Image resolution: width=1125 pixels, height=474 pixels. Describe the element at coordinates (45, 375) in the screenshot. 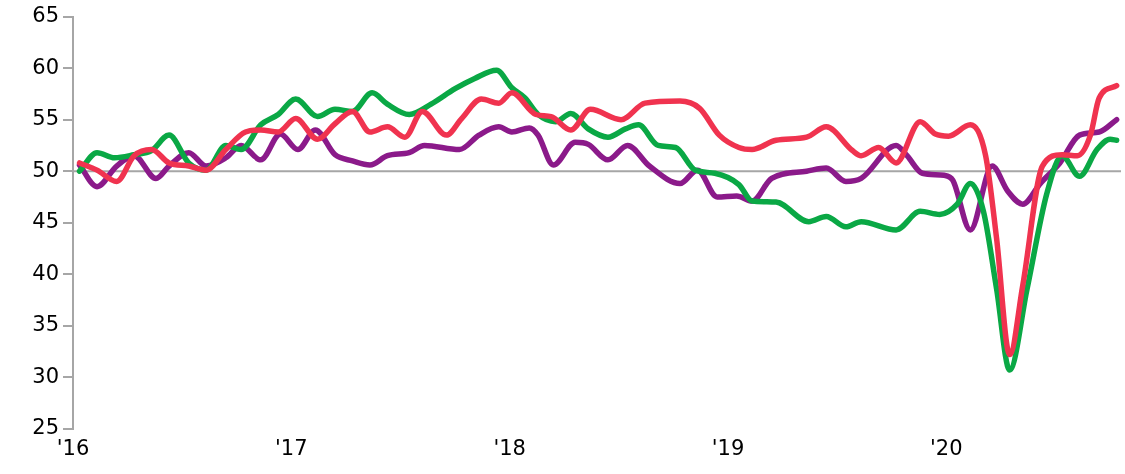

I see `y-tick-label: 30` at that location.